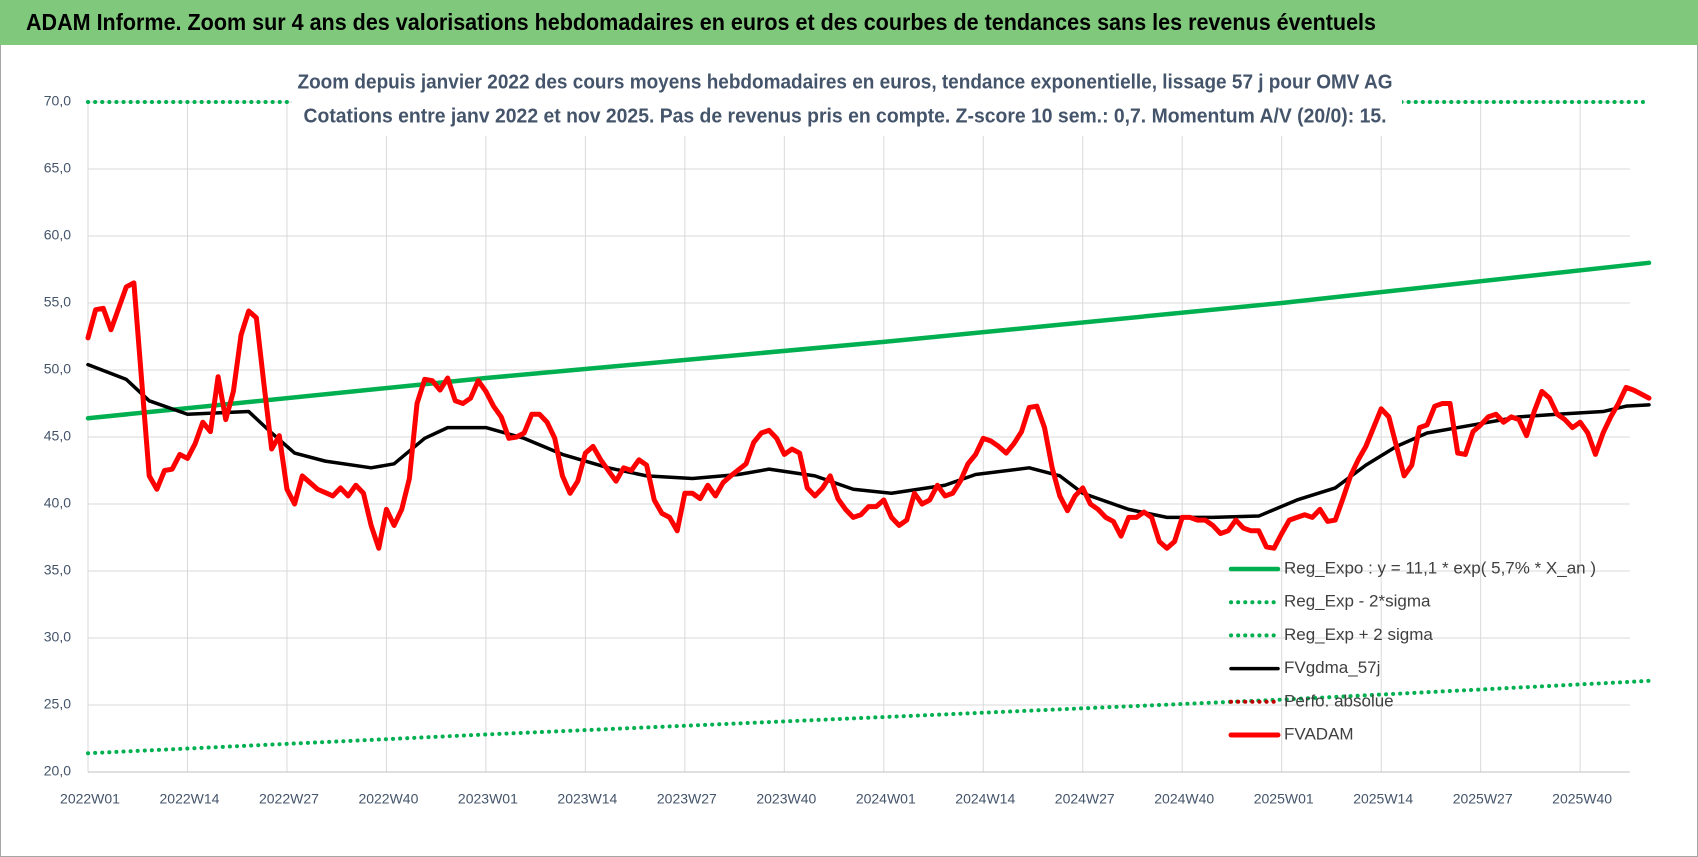  I want to click on y-tick-label: 50,0, so click(57, 369).